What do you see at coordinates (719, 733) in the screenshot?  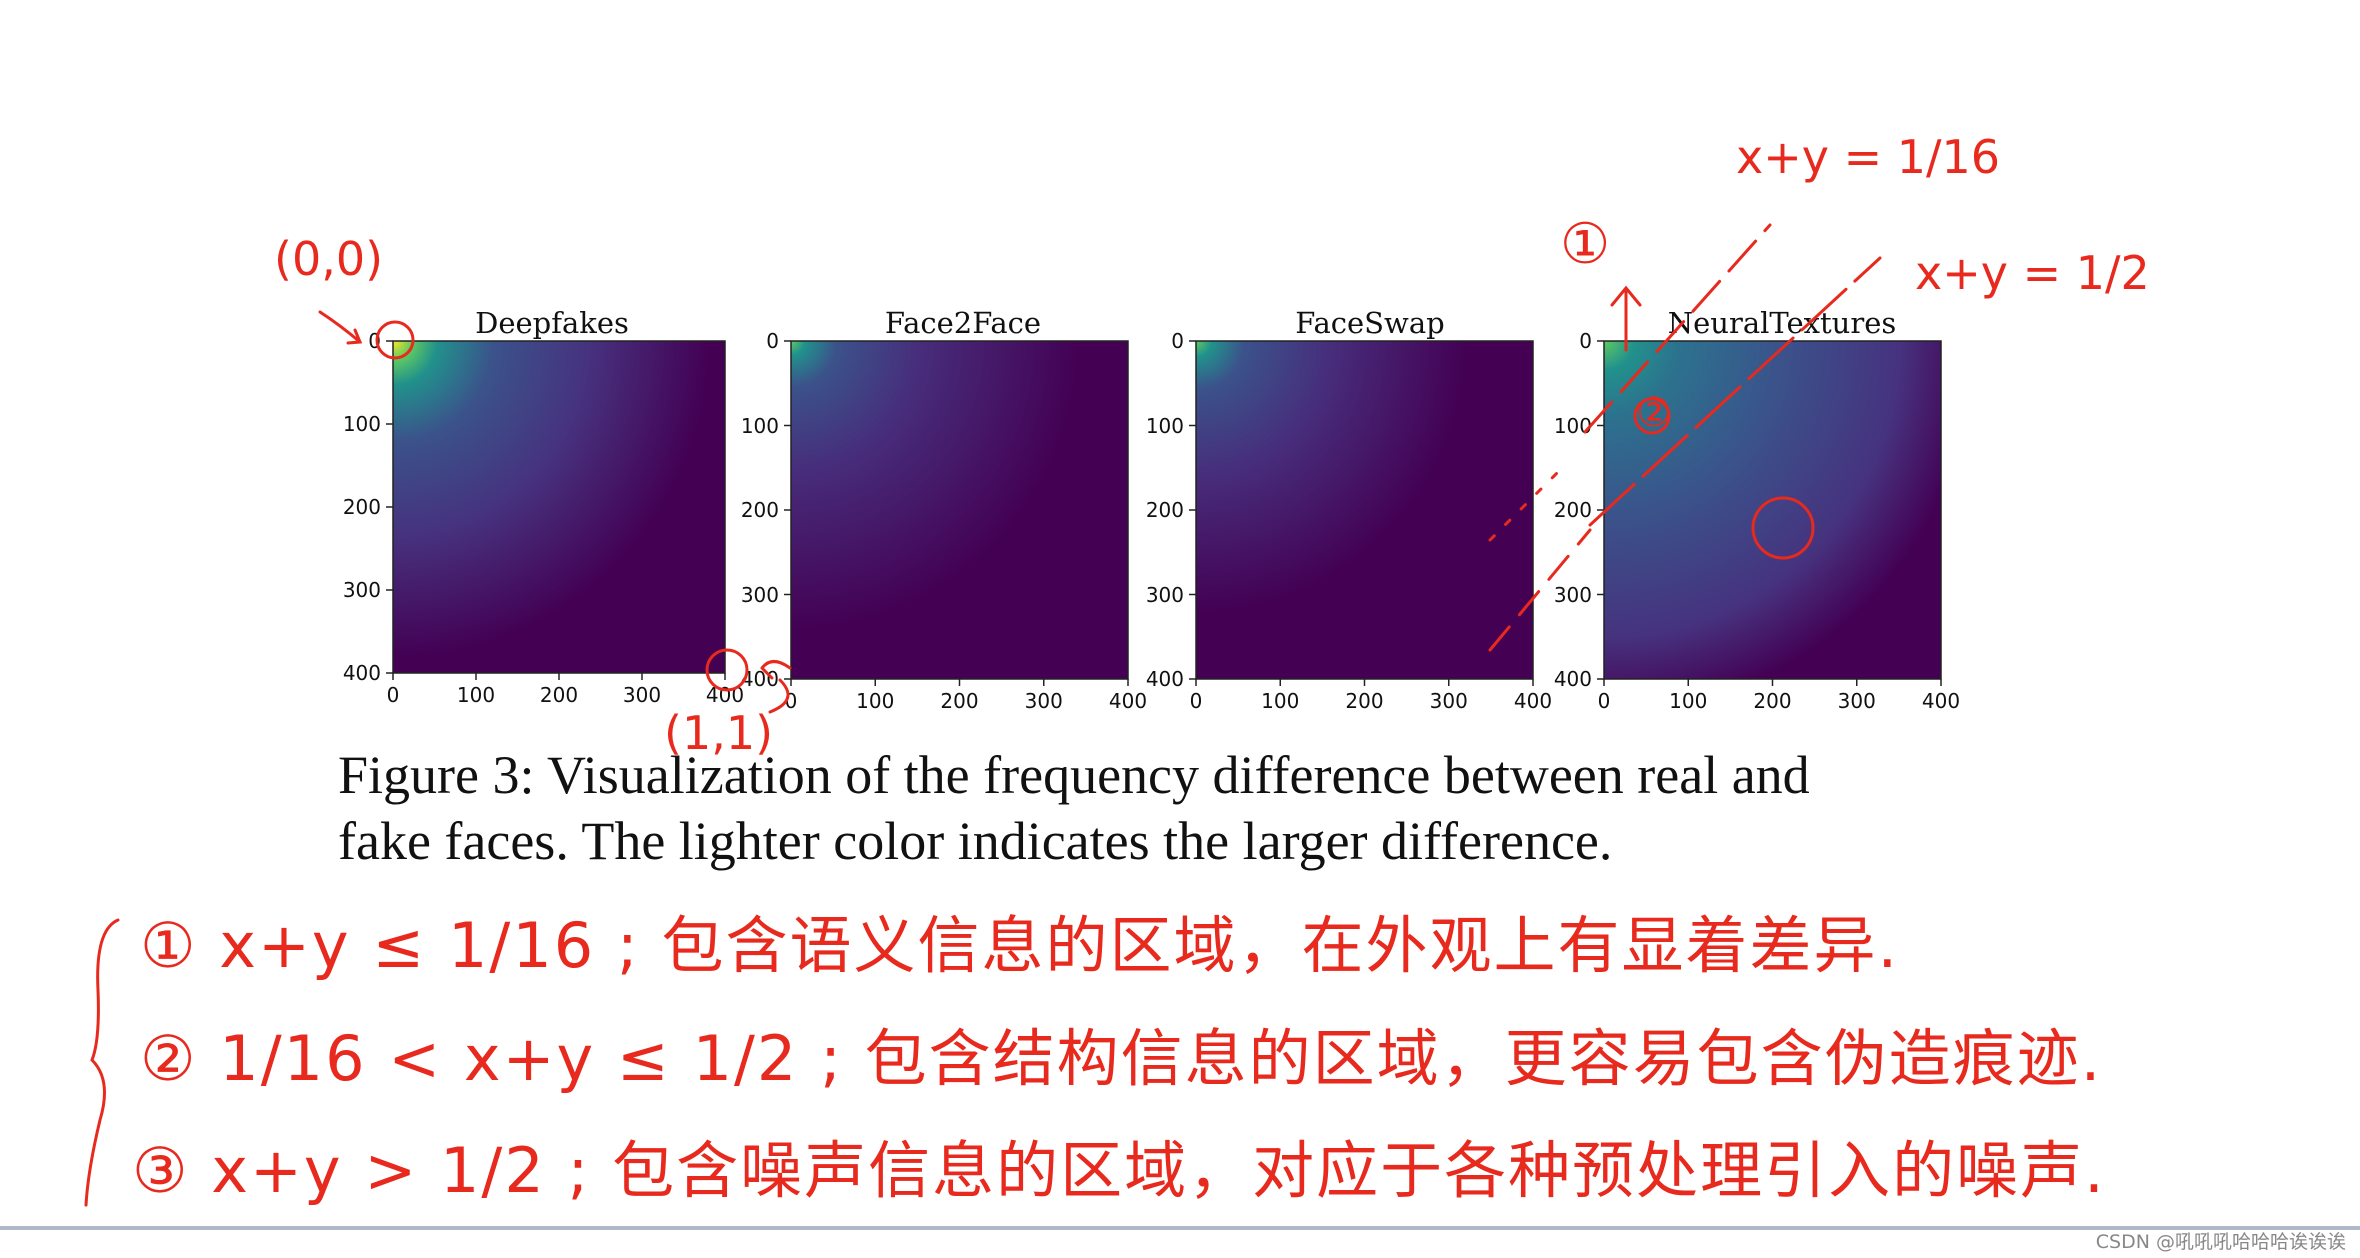 I see `label-corner: (1,1)` at bounding box center [719, 733].